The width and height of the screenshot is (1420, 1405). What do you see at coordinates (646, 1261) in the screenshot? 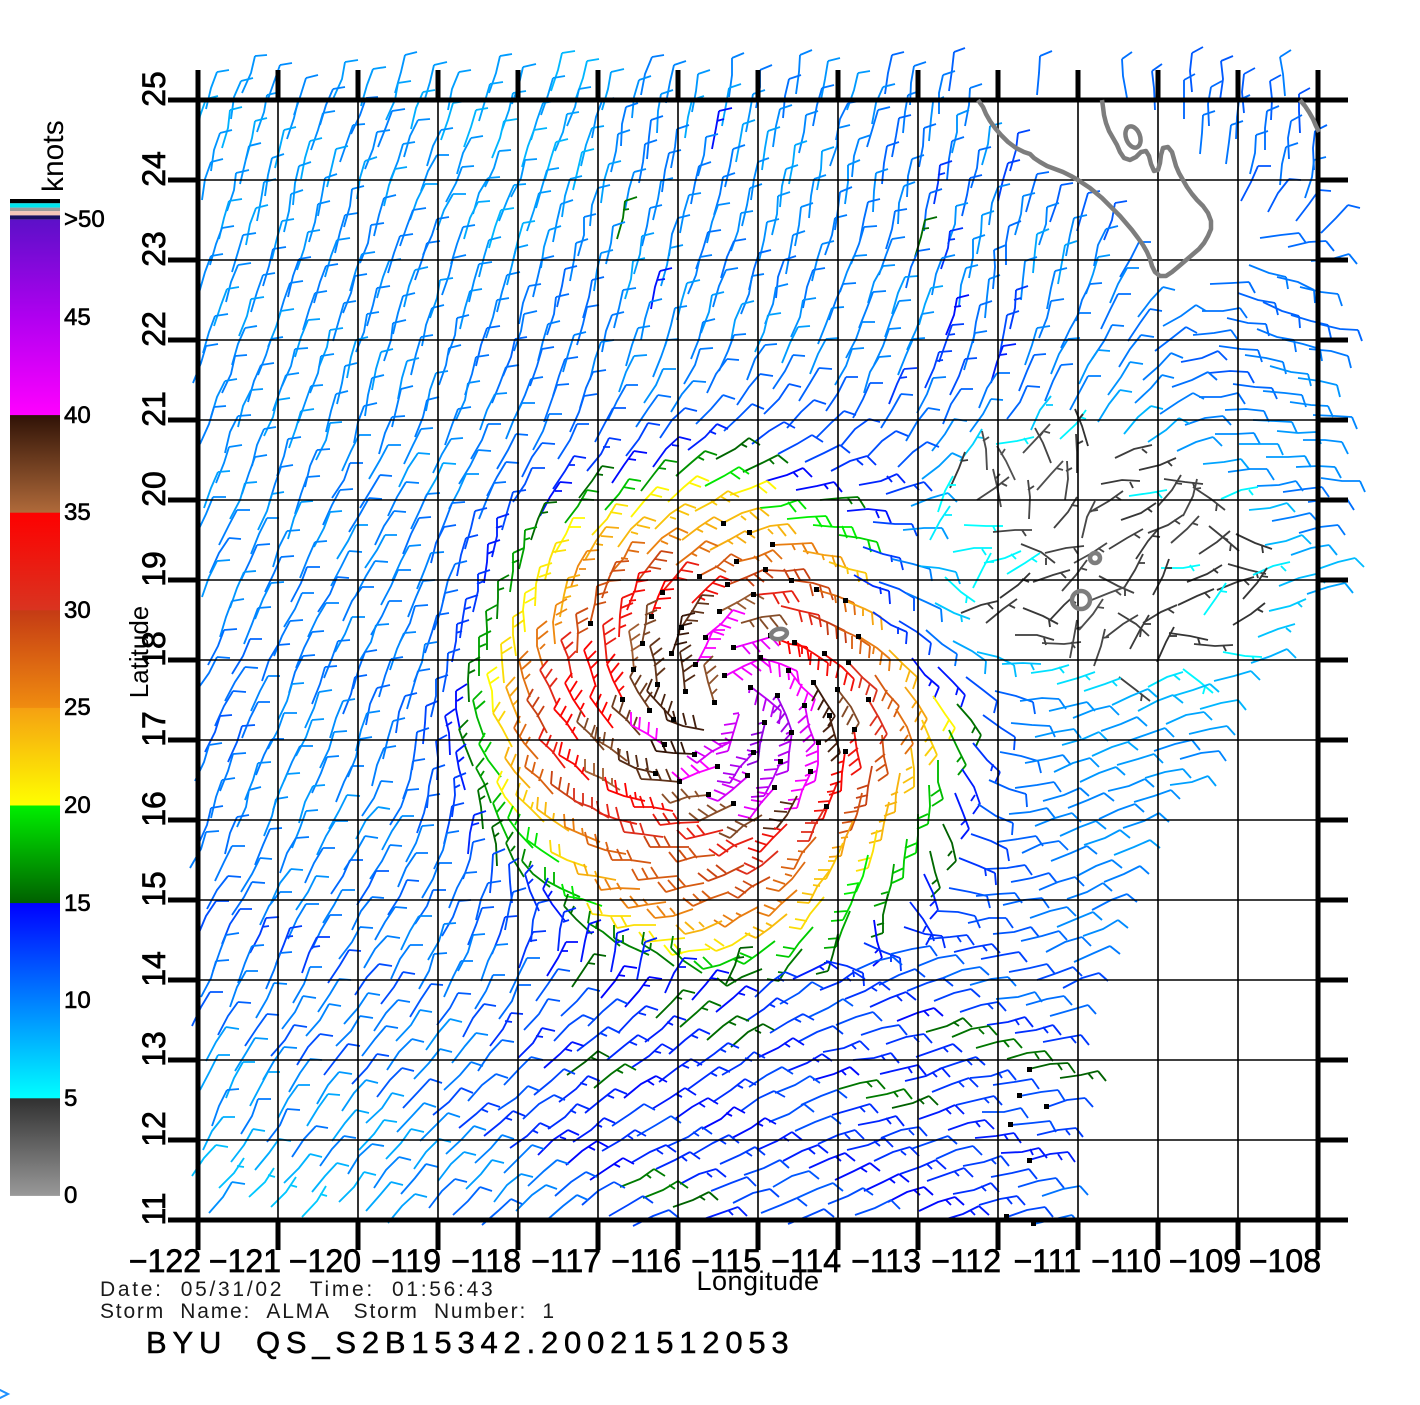
I see `svg-text: −116` at bounding box center [646, 1261].